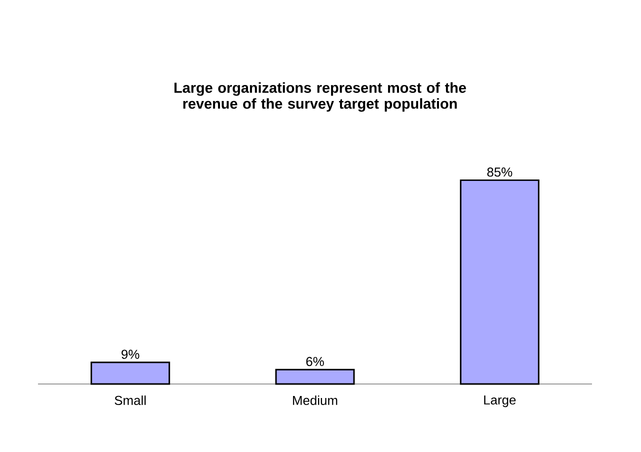 The height and width of the screenshot is (452, 641). I want to click on x-tick-label: Small, so click(130, 401).